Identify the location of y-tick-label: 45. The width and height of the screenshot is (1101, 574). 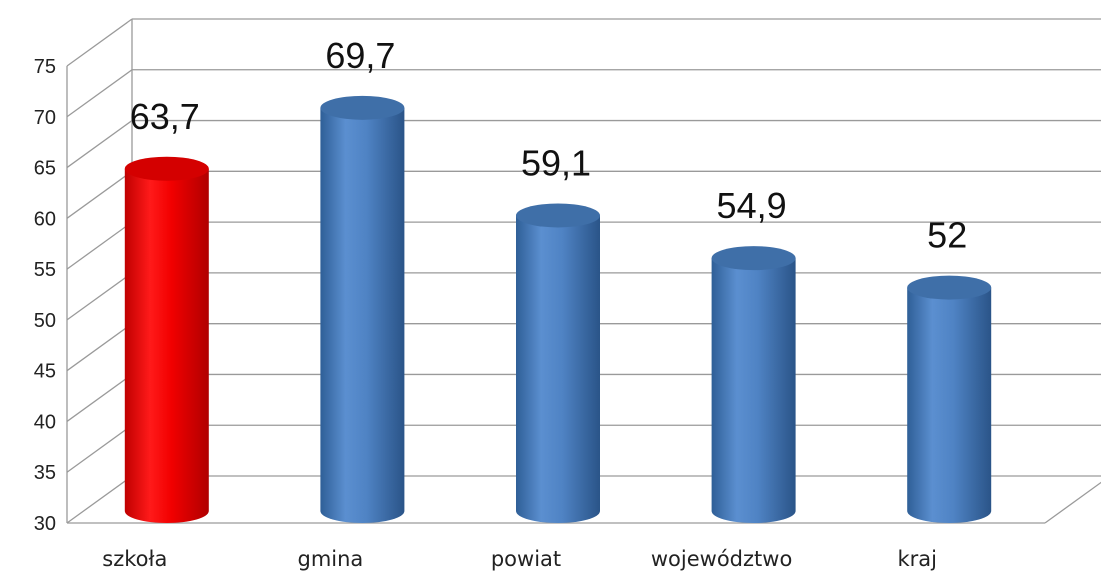
(45, 372).